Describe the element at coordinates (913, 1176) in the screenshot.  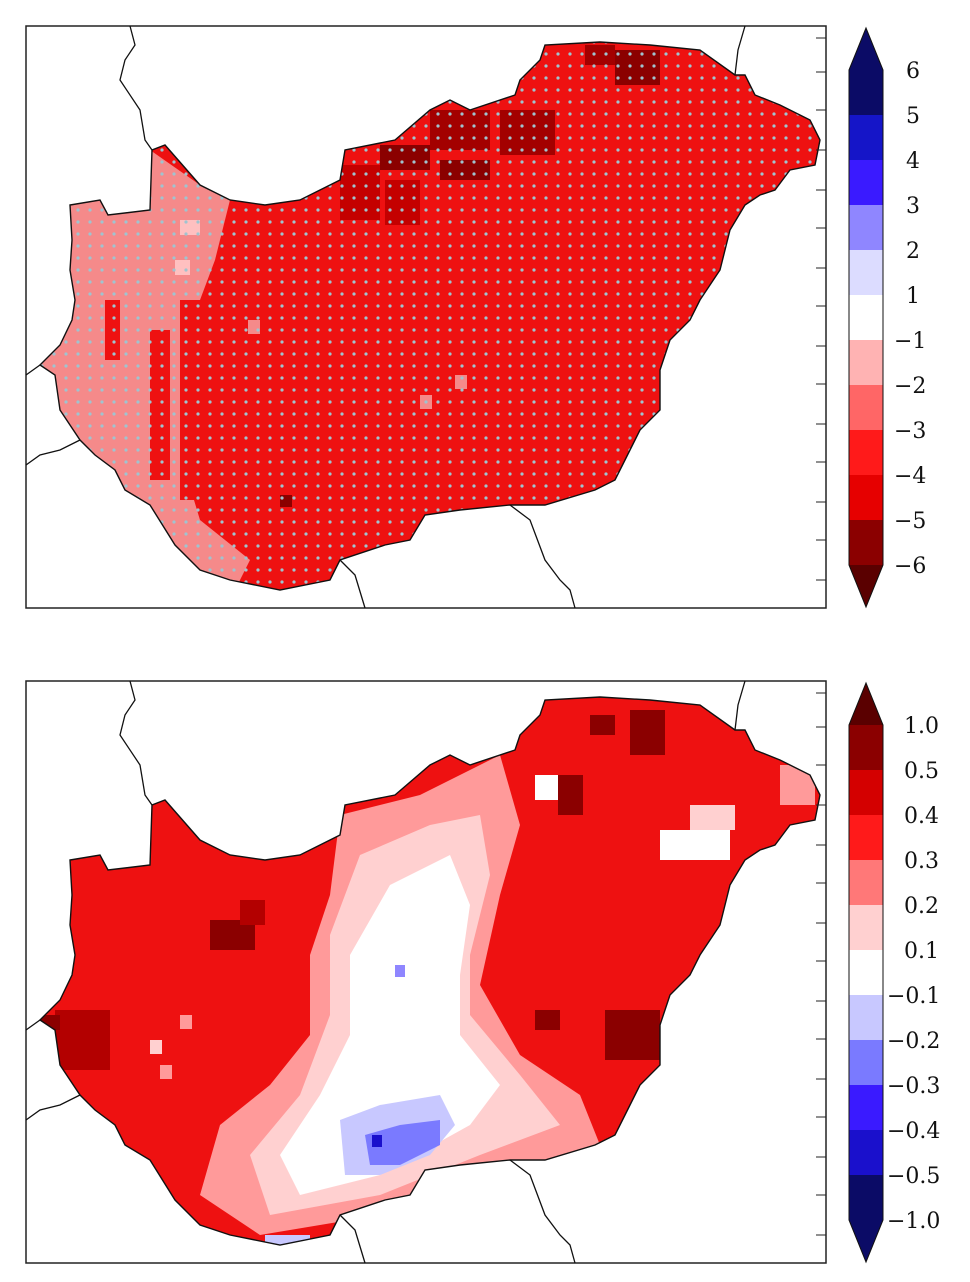
I see `colorbar-label: −0.5` at that location.